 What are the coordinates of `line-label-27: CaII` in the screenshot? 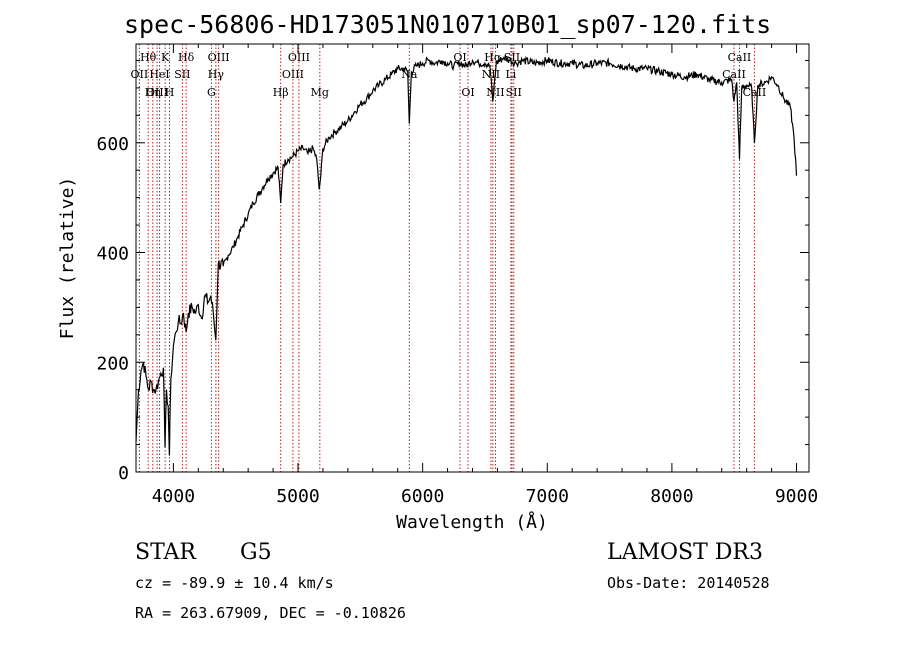 It's located at (755, 92).